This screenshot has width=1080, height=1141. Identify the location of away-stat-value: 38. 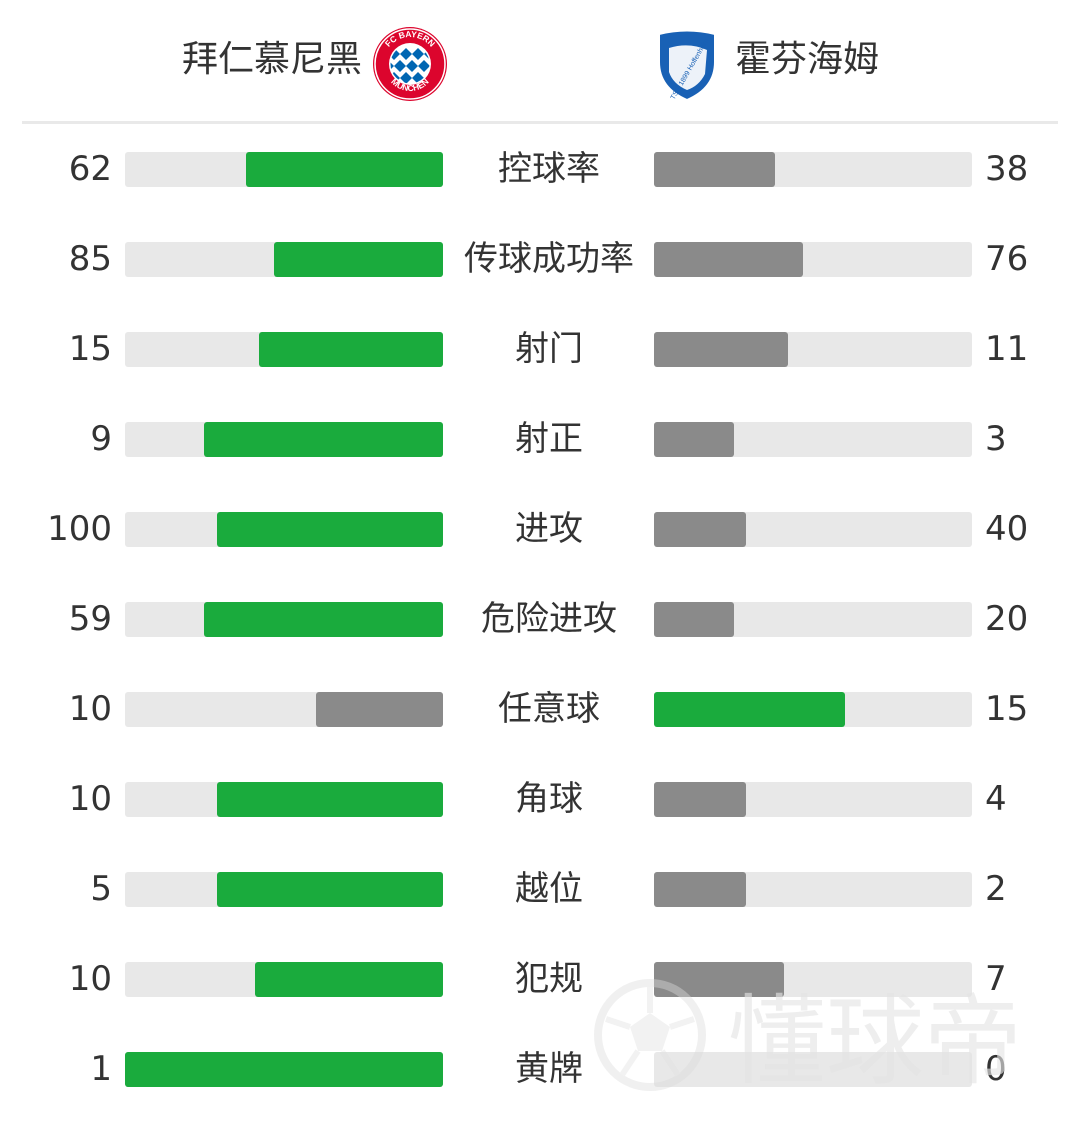
(1007, 169).